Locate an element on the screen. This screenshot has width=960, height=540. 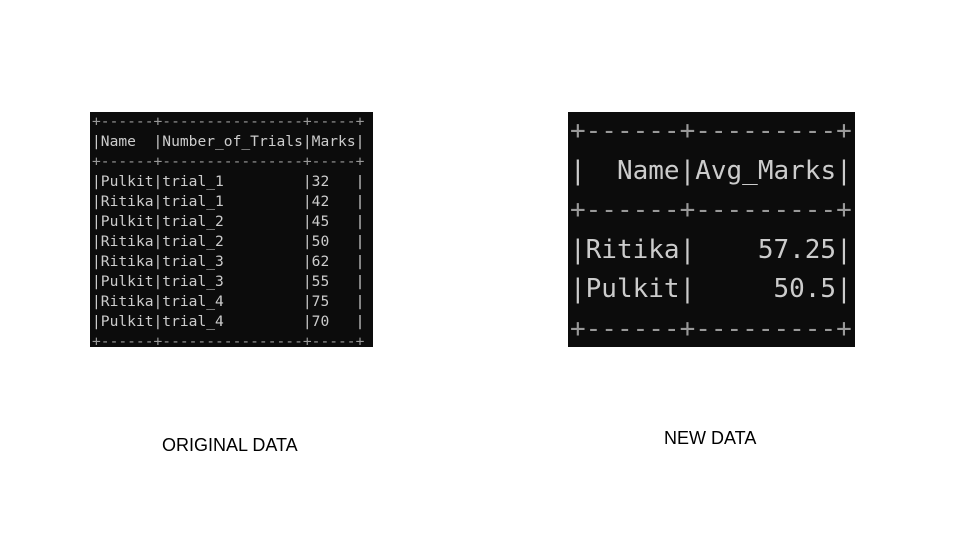
table-cell: 62 is located at coordinates (320, 261).